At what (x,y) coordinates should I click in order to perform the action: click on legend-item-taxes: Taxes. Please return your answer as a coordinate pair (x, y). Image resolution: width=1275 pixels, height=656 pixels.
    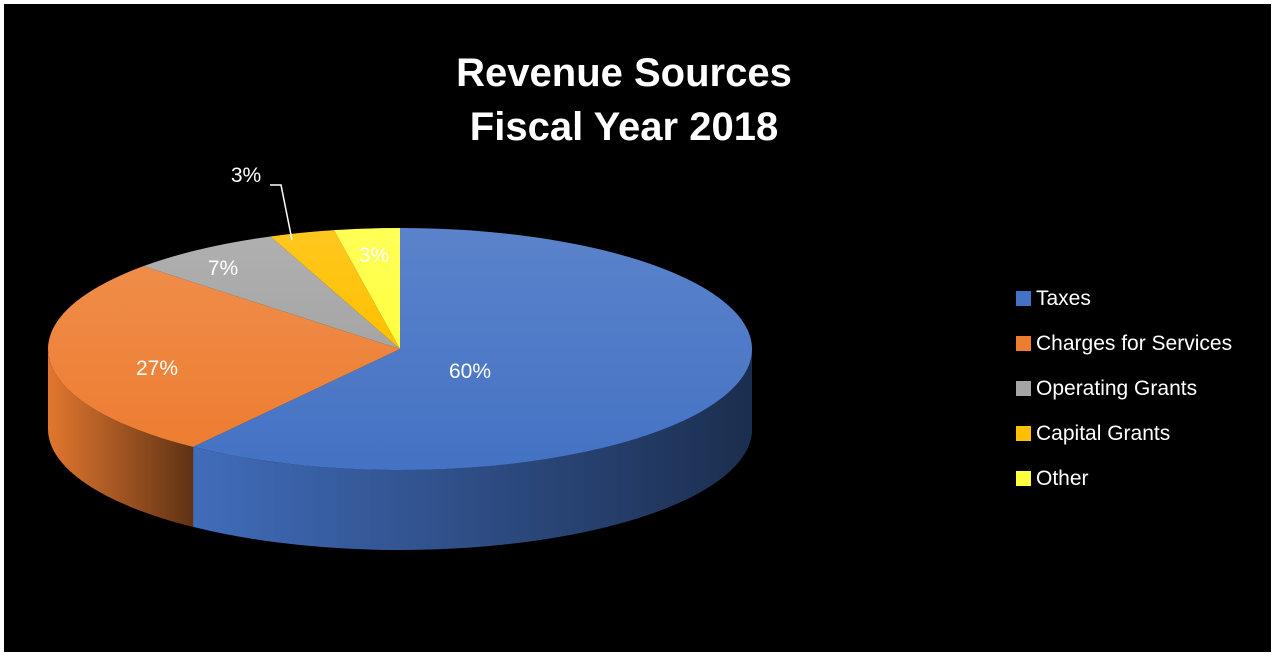
    Looking at the image, I should click on (1124, 298).